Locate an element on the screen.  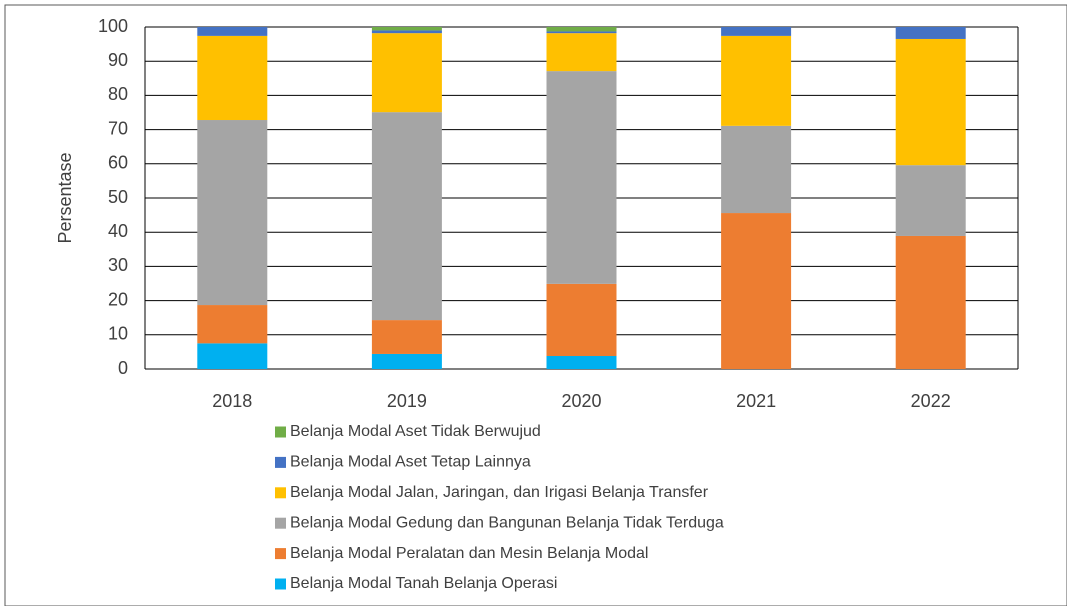
x-tick-label: 2018 is located at coordinates (232, 401).